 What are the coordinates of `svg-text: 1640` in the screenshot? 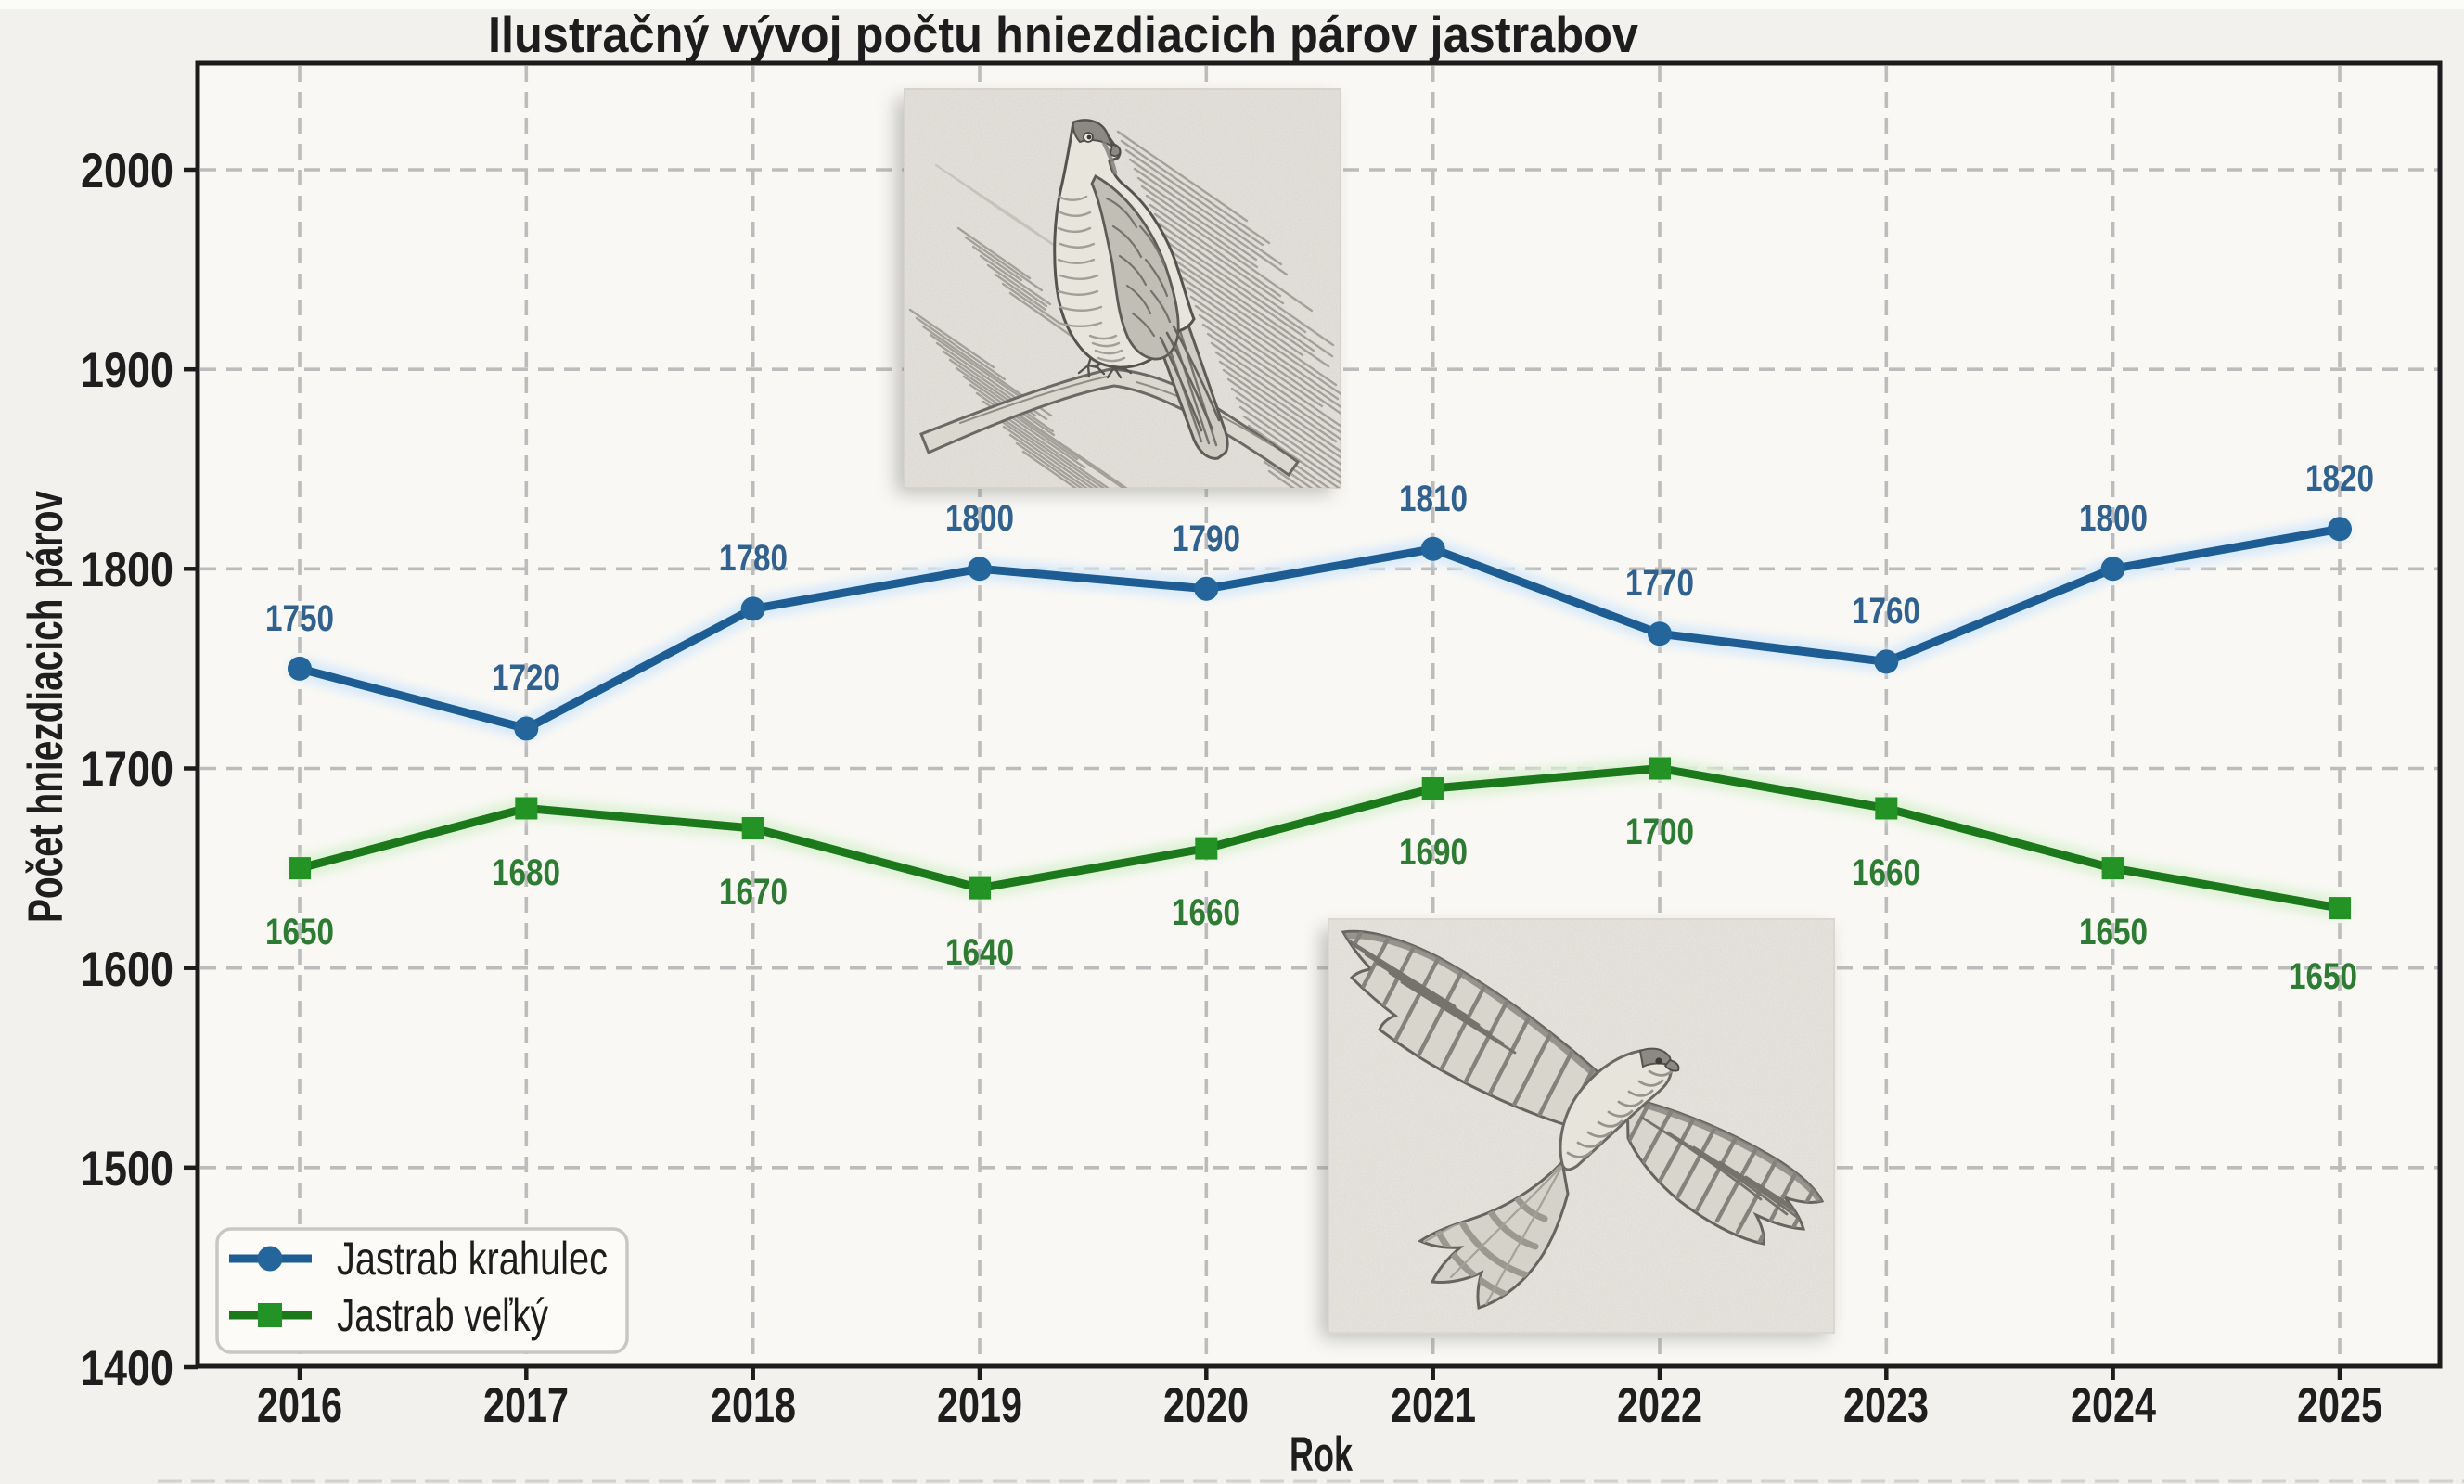 It's located at (979, 952).